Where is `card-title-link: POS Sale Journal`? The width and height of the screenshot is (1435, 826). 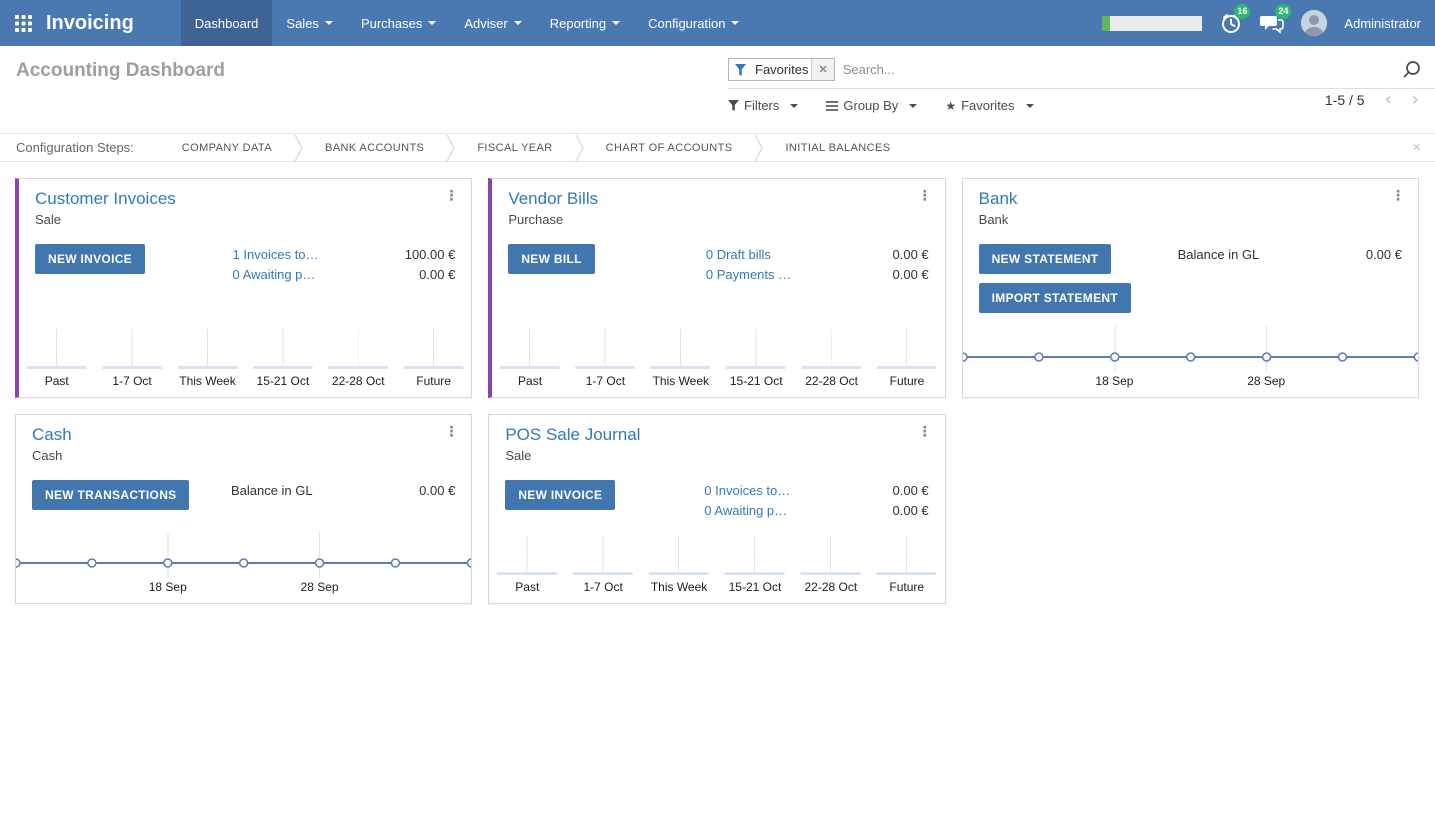
card-title-link: POS Sale Journal is located at coordinates (573, 434).